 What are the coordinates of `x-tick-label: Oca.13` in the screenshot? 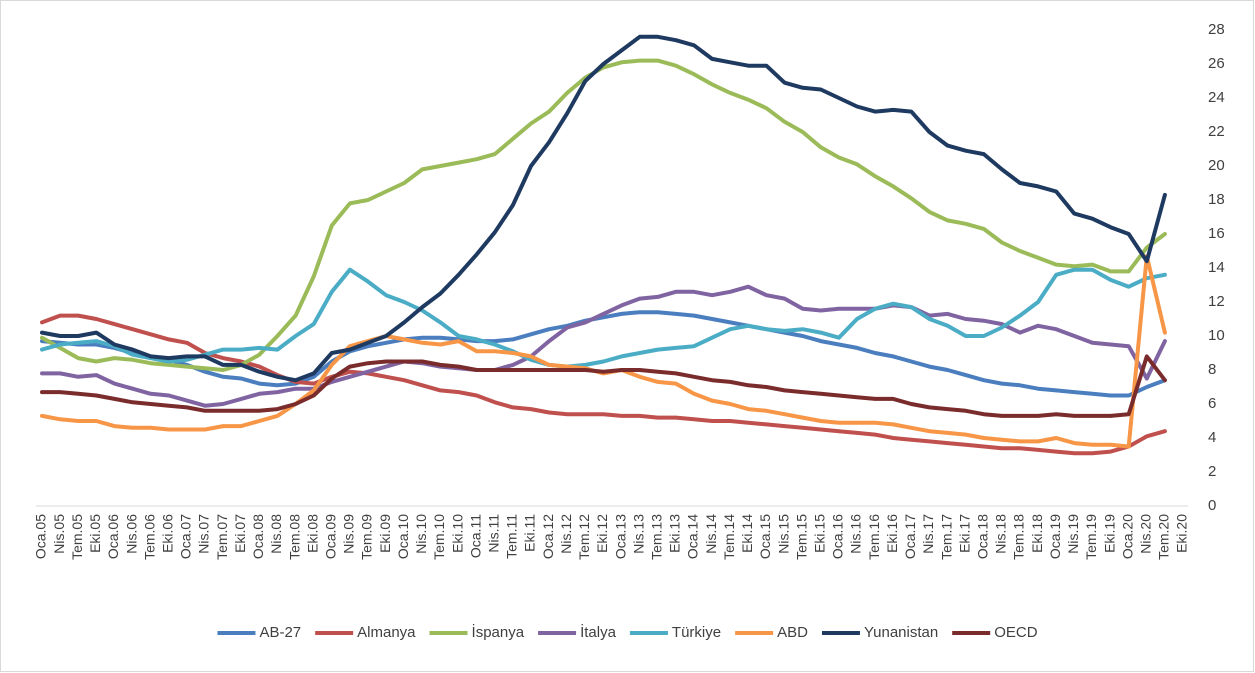 It's located at (620, 536).